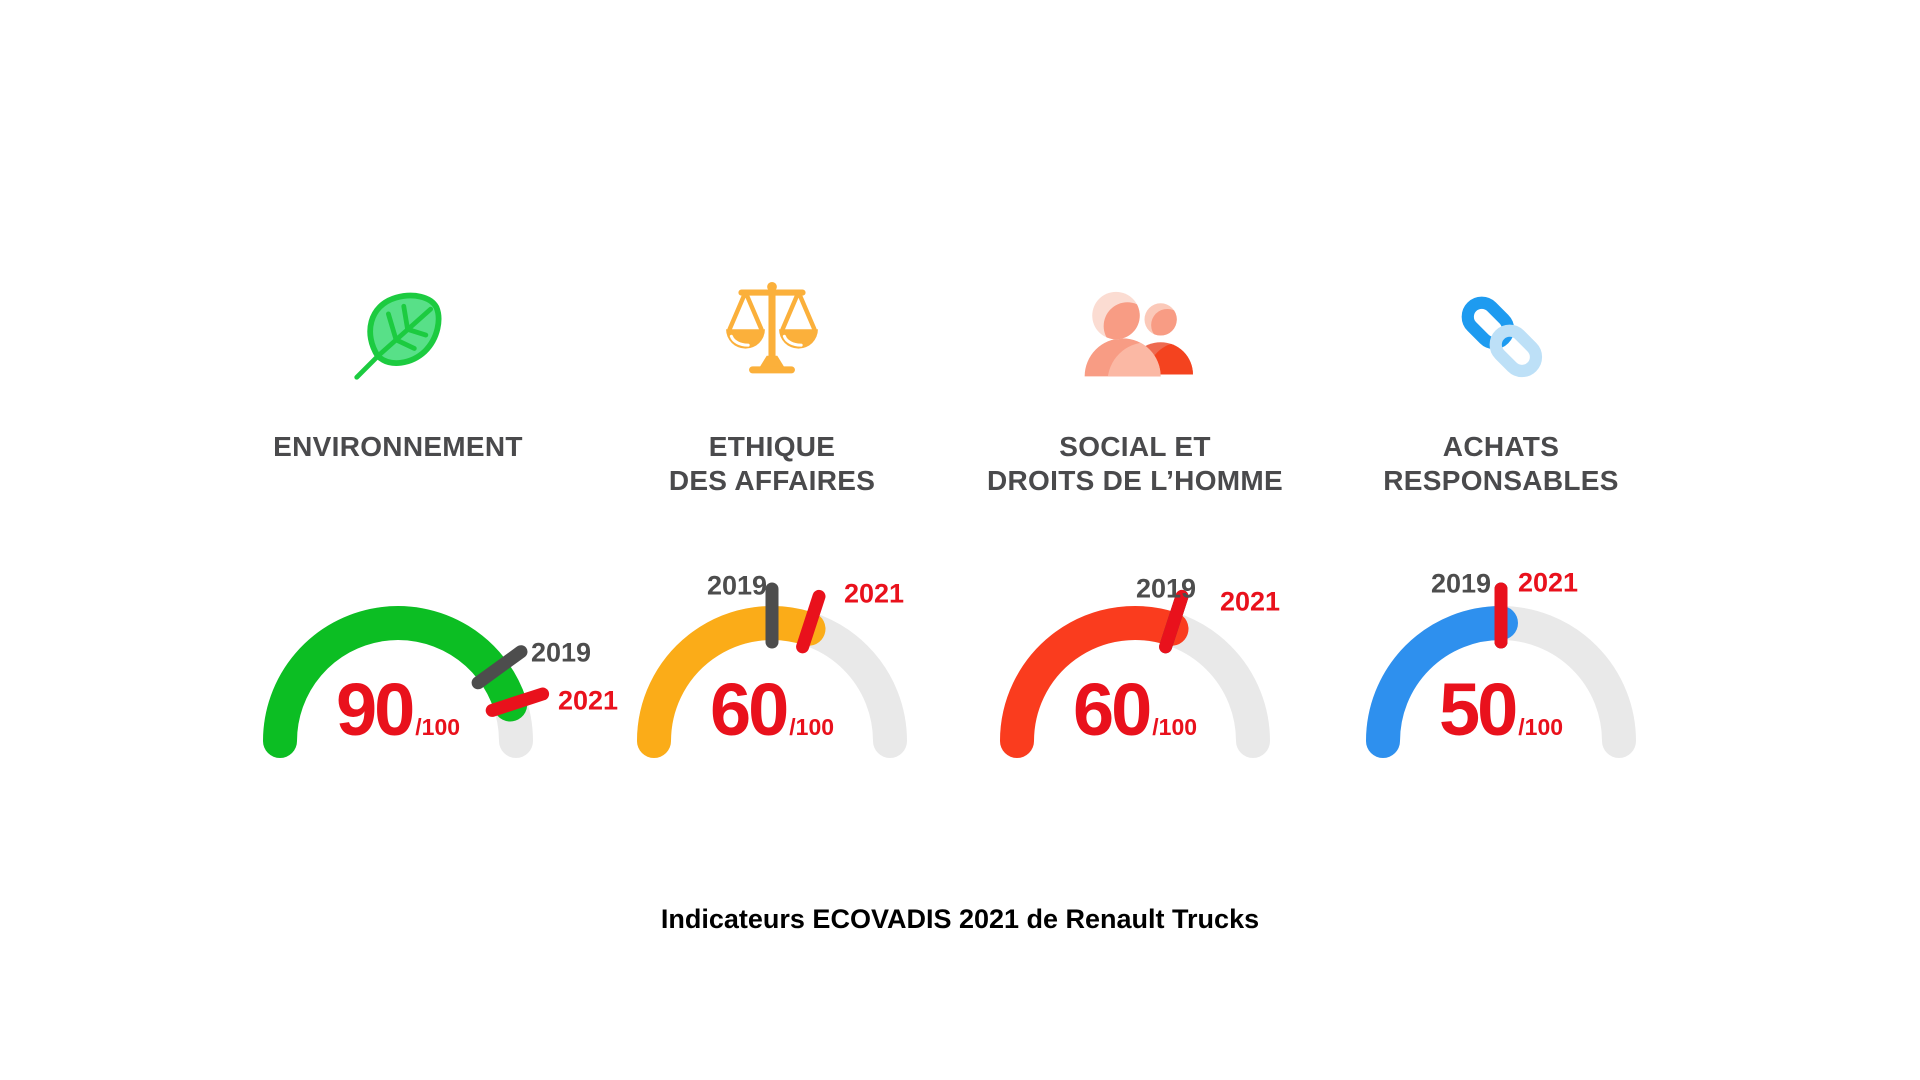 The image size is (1920, 1080). Describe the element at coordinates (1501, 446) in the screenshot. I see `category-label-line1: ACHATS` at that location.